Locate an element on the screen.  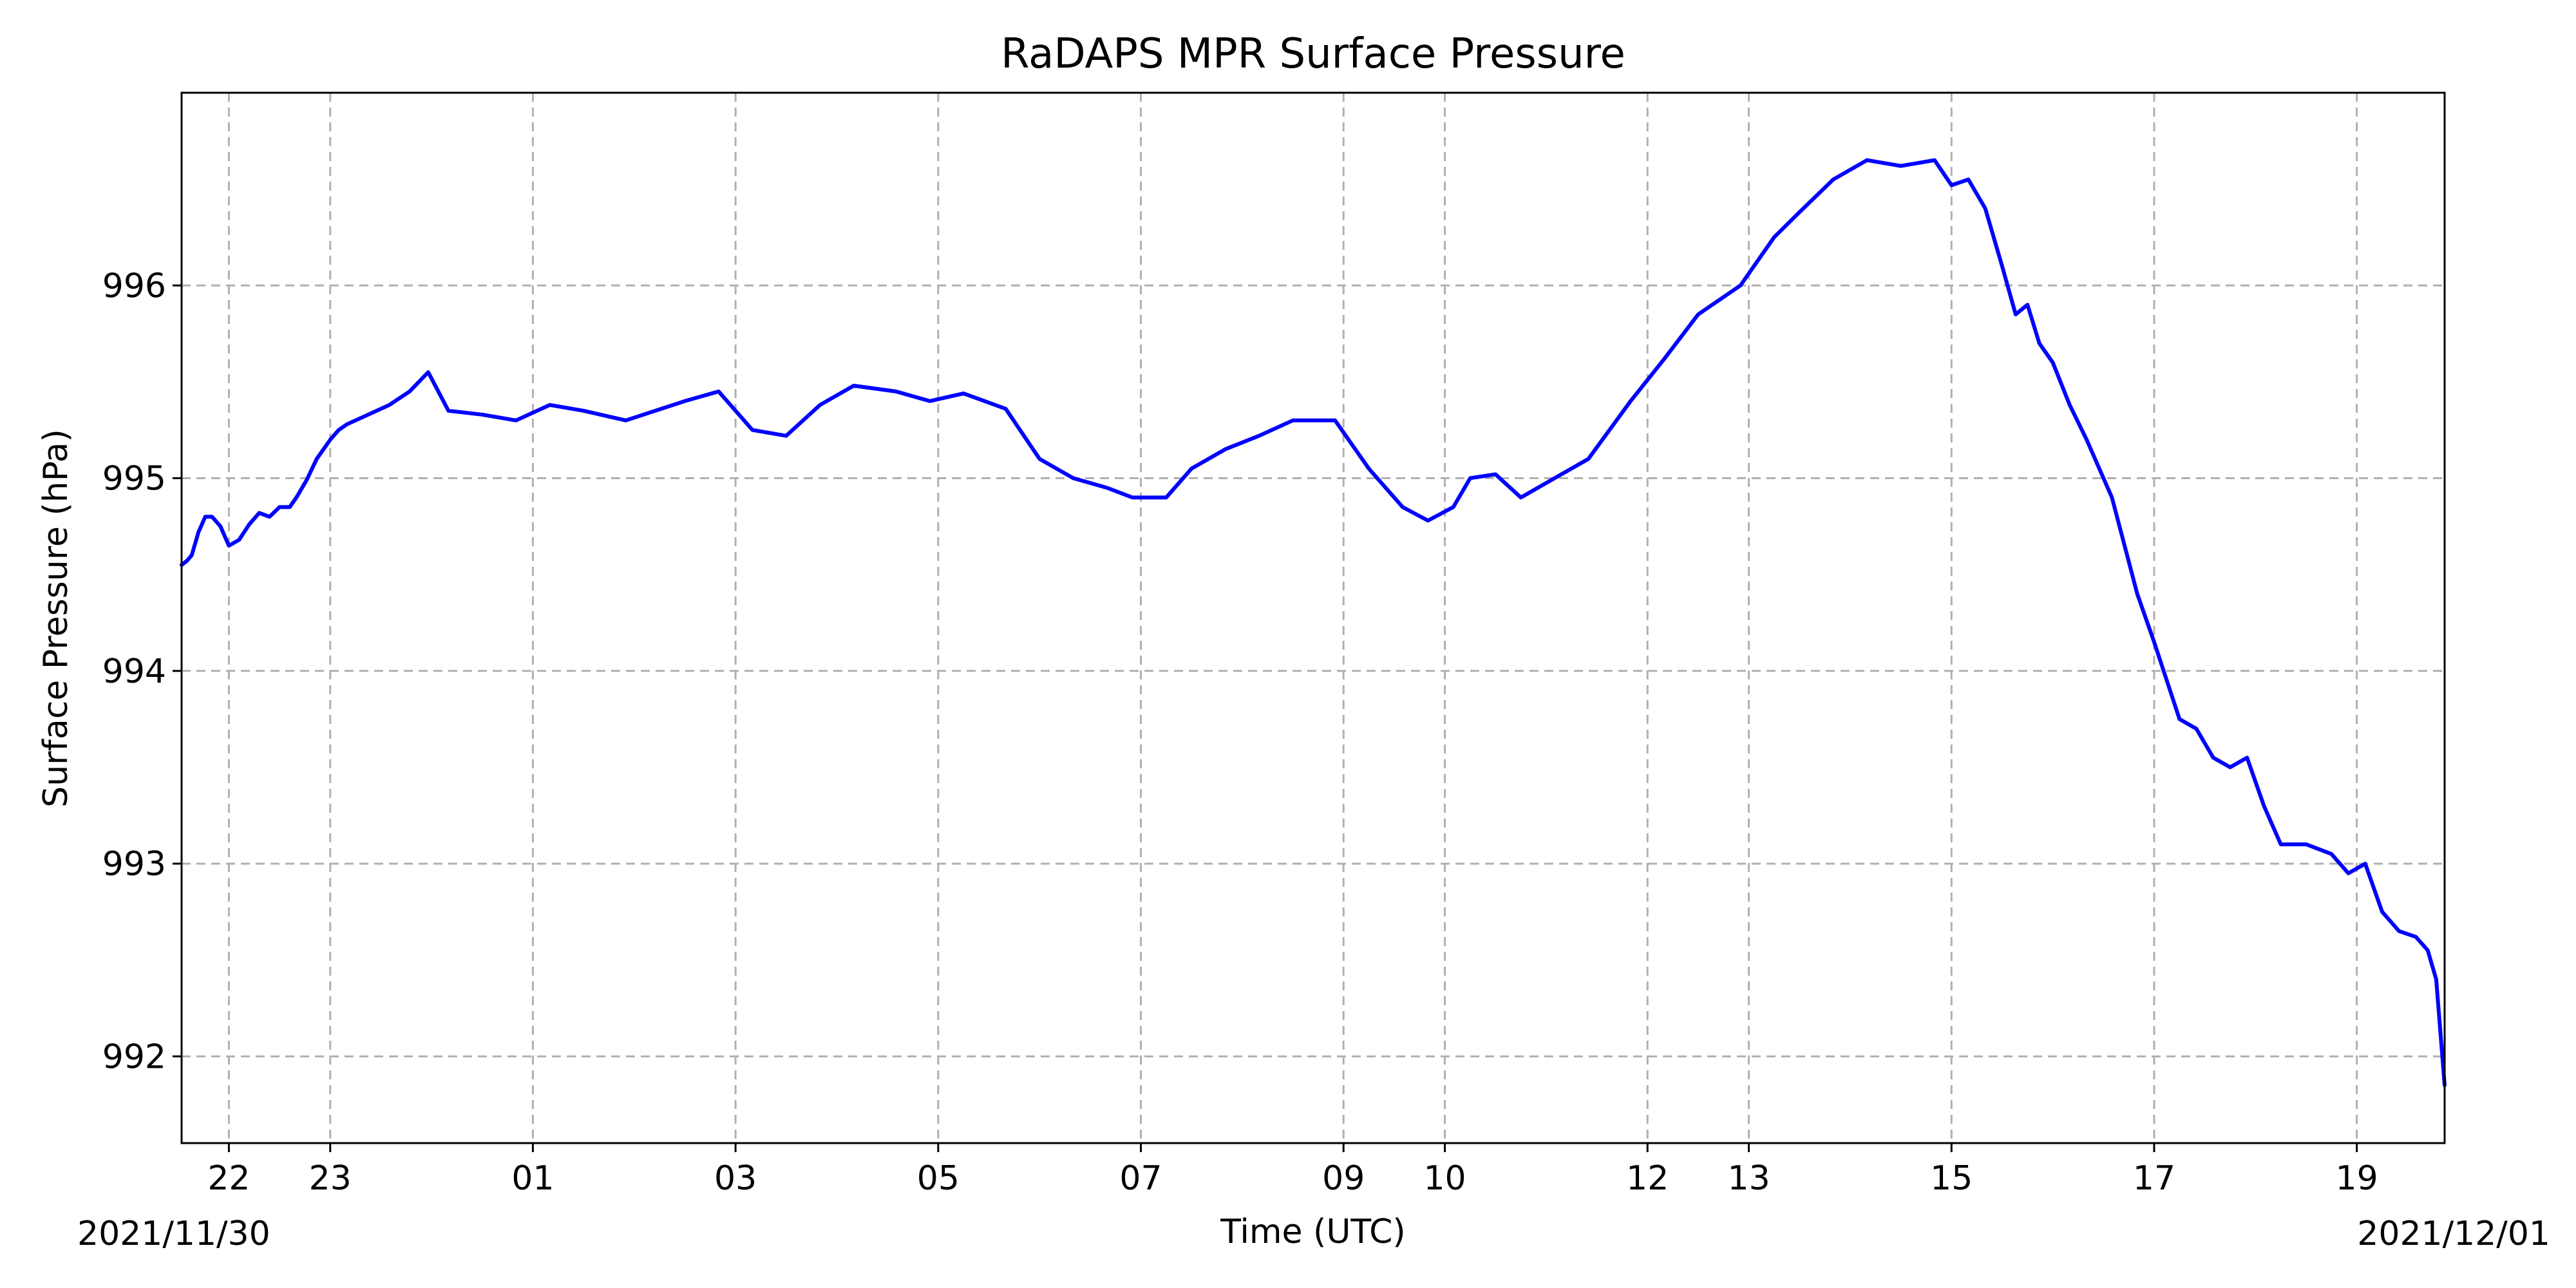
x-tick-label: 03 is located at coordinates (735, 1178).